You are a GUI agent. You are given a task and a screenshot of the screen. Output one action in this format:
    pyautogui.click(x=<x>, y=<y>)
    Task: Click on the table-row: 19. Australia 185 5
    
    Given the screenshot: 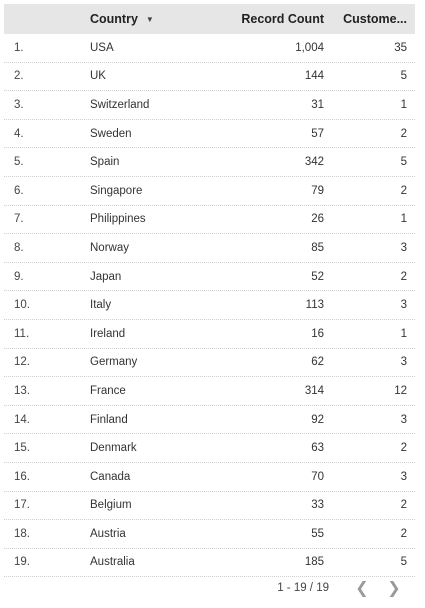 What is the action you would take?
    pyautogui.click(x=209, y=563)
    